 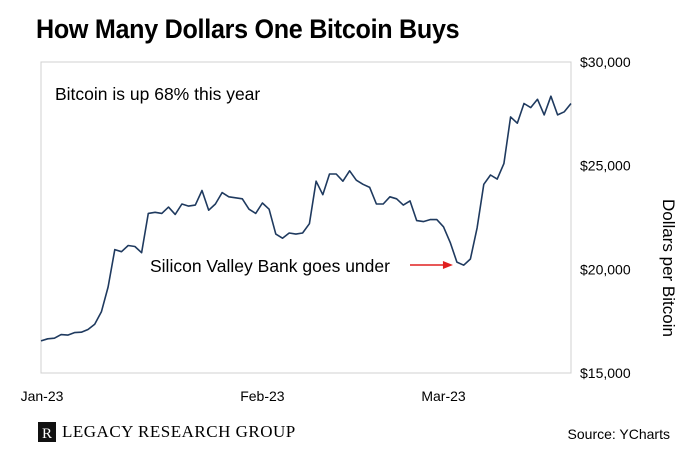 I want to click on x-tick-label: Mar-23, so click(x=443, y=396).